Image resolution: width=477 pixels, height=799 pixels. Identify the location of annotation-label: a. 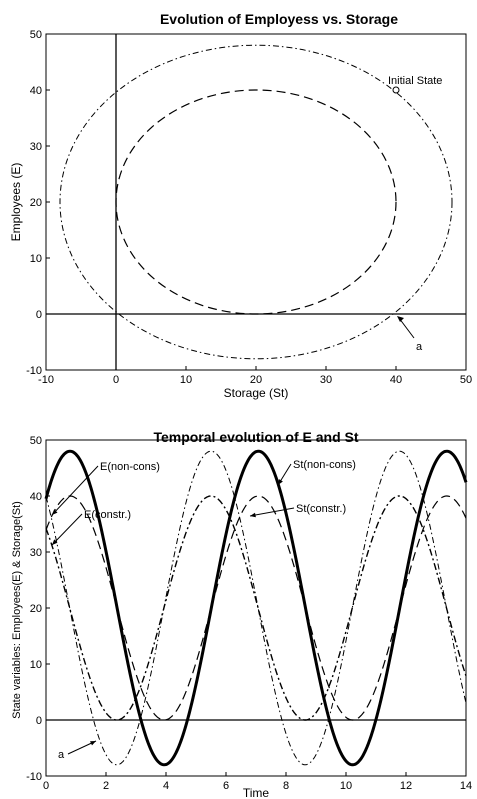
(61, 755).